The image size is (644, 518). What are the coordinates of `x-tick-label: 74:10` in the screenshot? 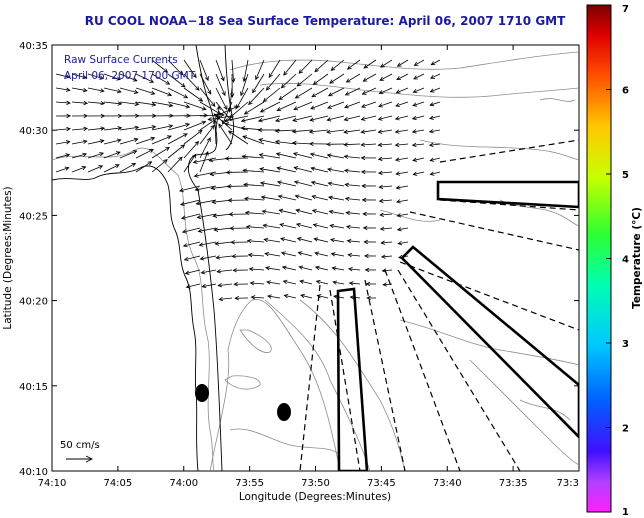 It's located at (52, 483).